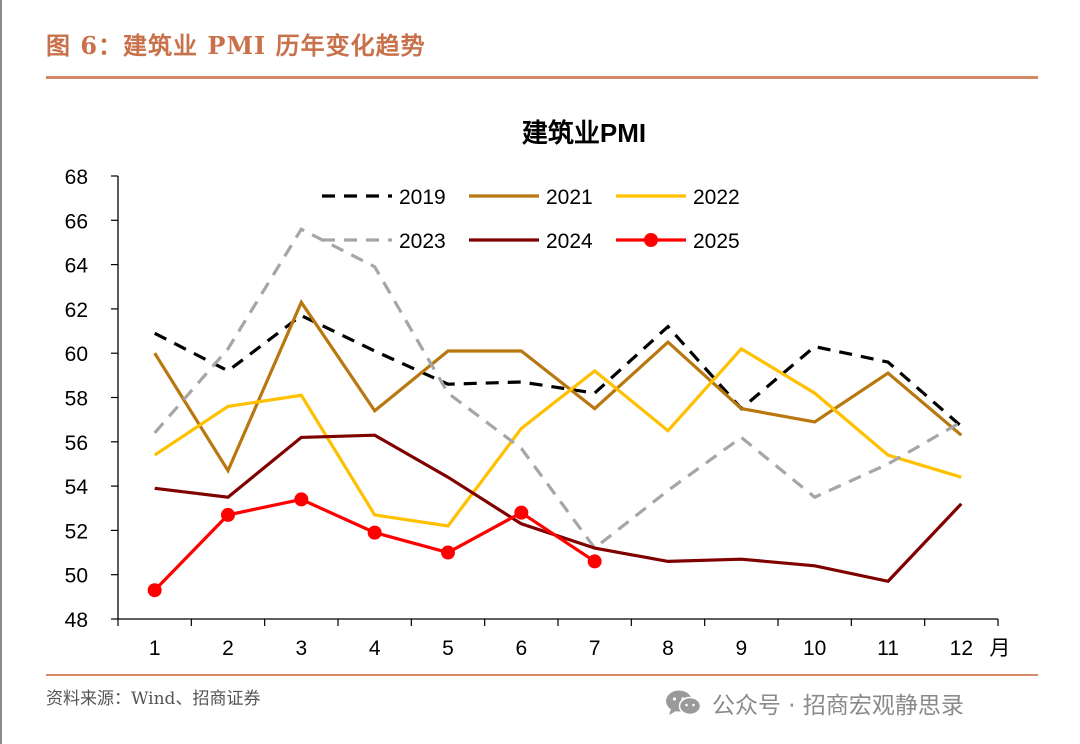 The height and width of the screenshot is (744, 1080). Describe the element at coordinates (422, 241) in the screenshot. I see `legend-label: 2023` at that location.